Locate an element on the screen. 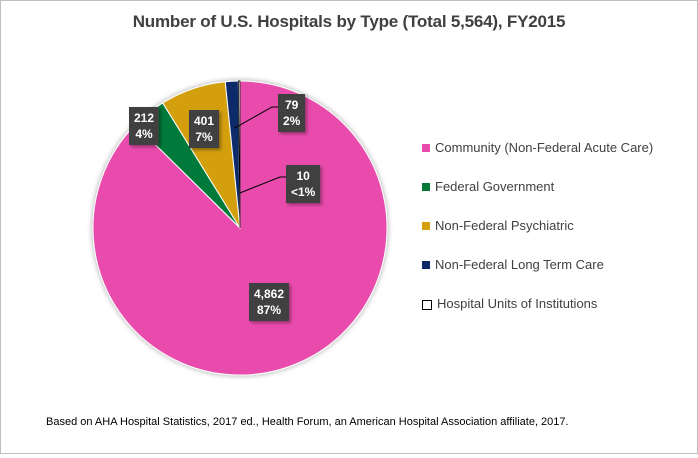  data-label-long-term-care: 79 2% is located at coordinates (292, 113).